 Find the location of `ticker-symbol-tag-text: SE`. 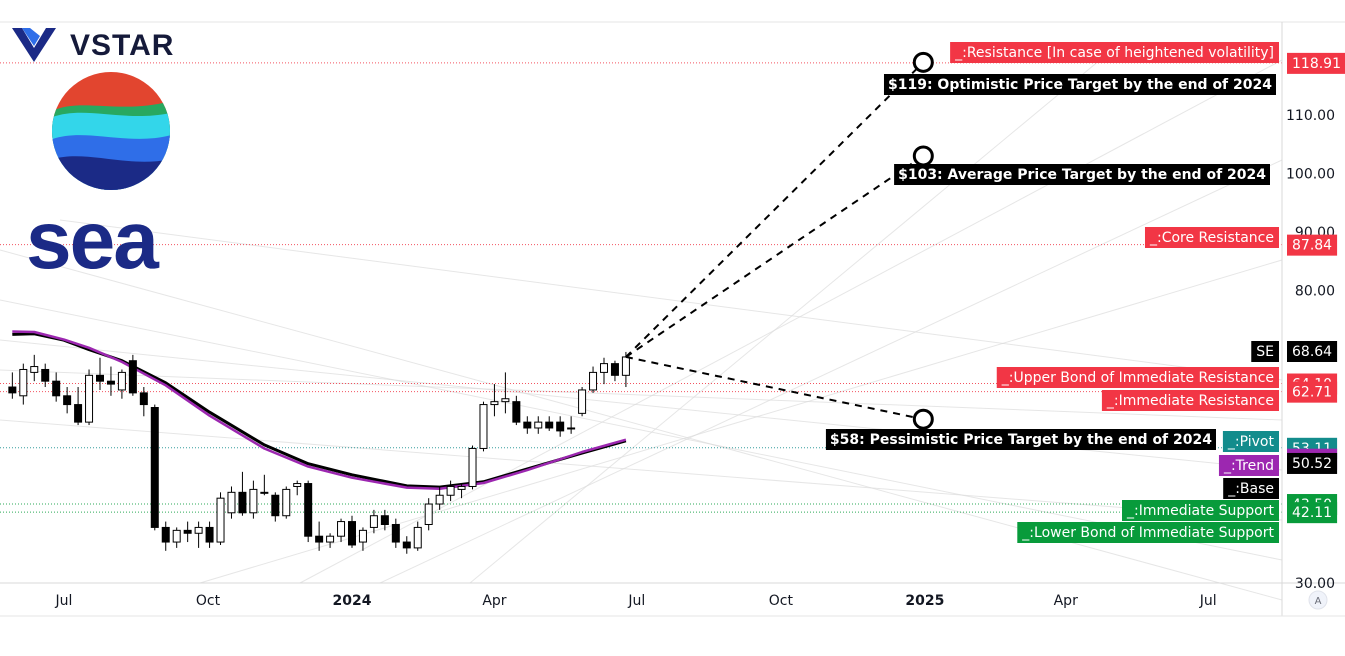

ticker-symbol-tag-text: SE is located at coordinates (1265, 352).